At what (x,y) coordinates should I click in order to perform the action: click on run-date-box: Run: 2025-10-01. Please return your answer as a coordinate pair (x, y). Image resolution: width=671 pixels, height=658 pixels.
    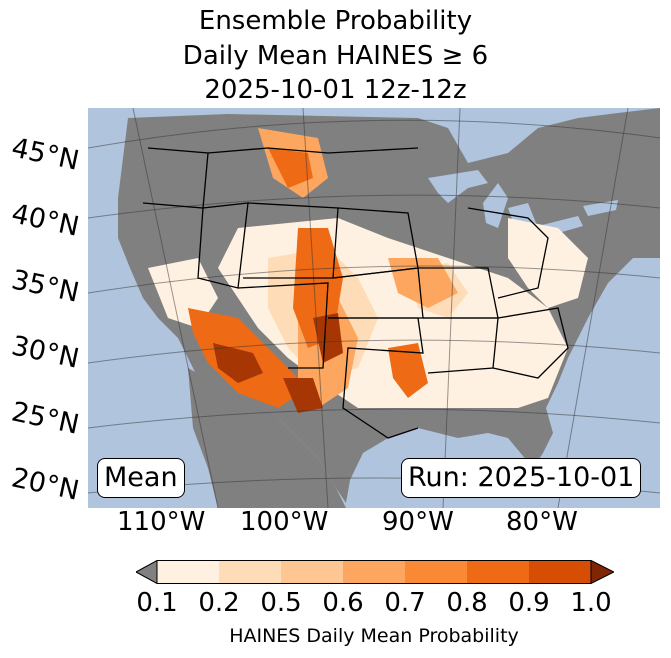
    Looking at the image, I should click on (521, 478).